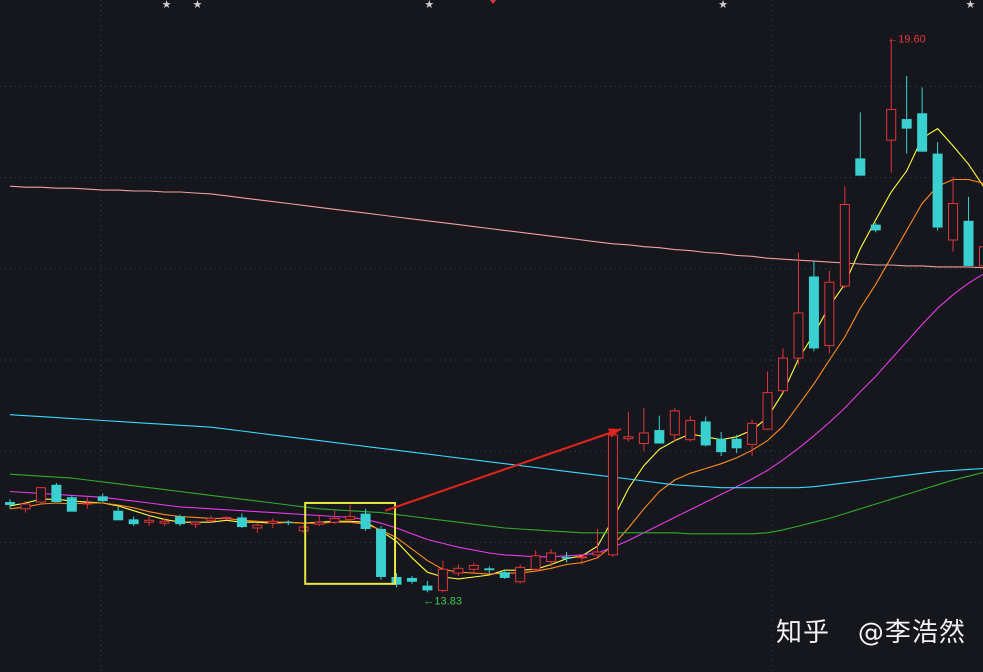  I want to click on ma-line-ma60, so click(496, 503).